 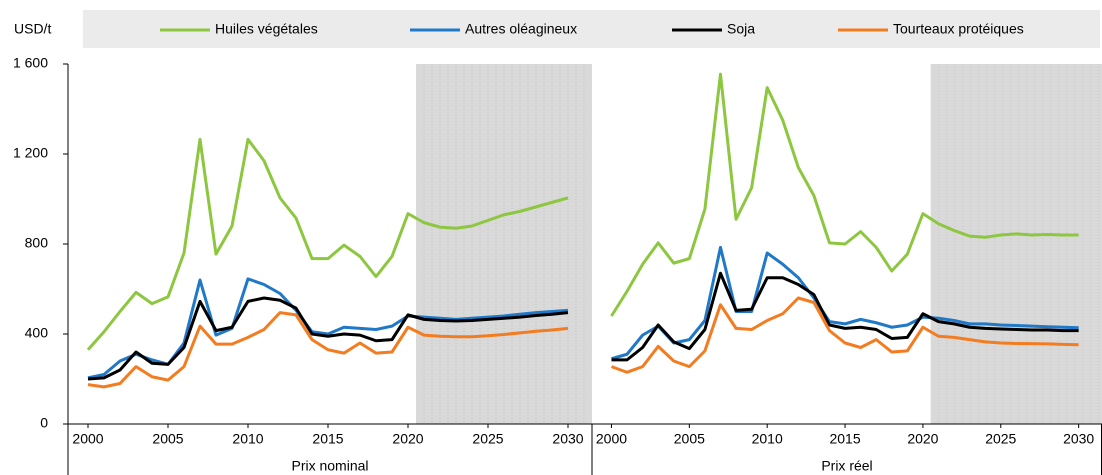 What do you see at coordinates (1016, 244) in the screenshot?
I see `projection-shade` at bounding box center [1016, 244].